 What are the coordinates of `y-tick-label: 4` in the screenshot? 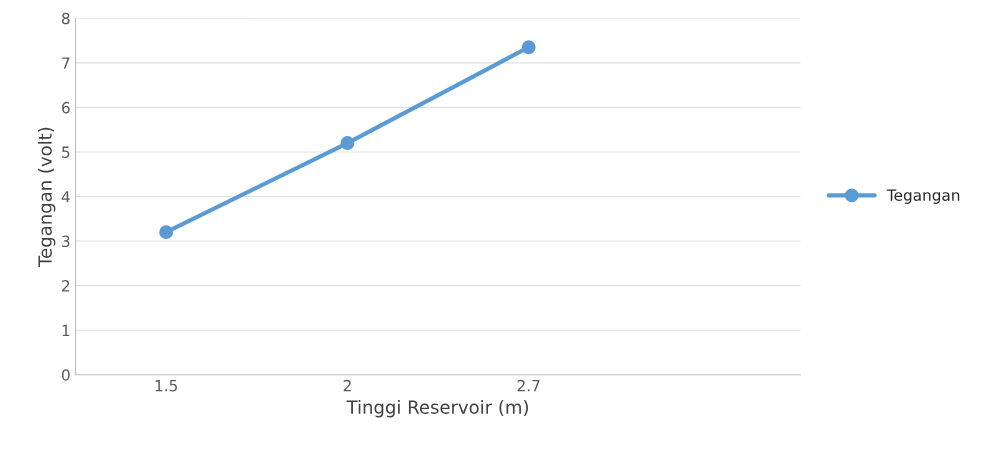 It's located at (65, 197).